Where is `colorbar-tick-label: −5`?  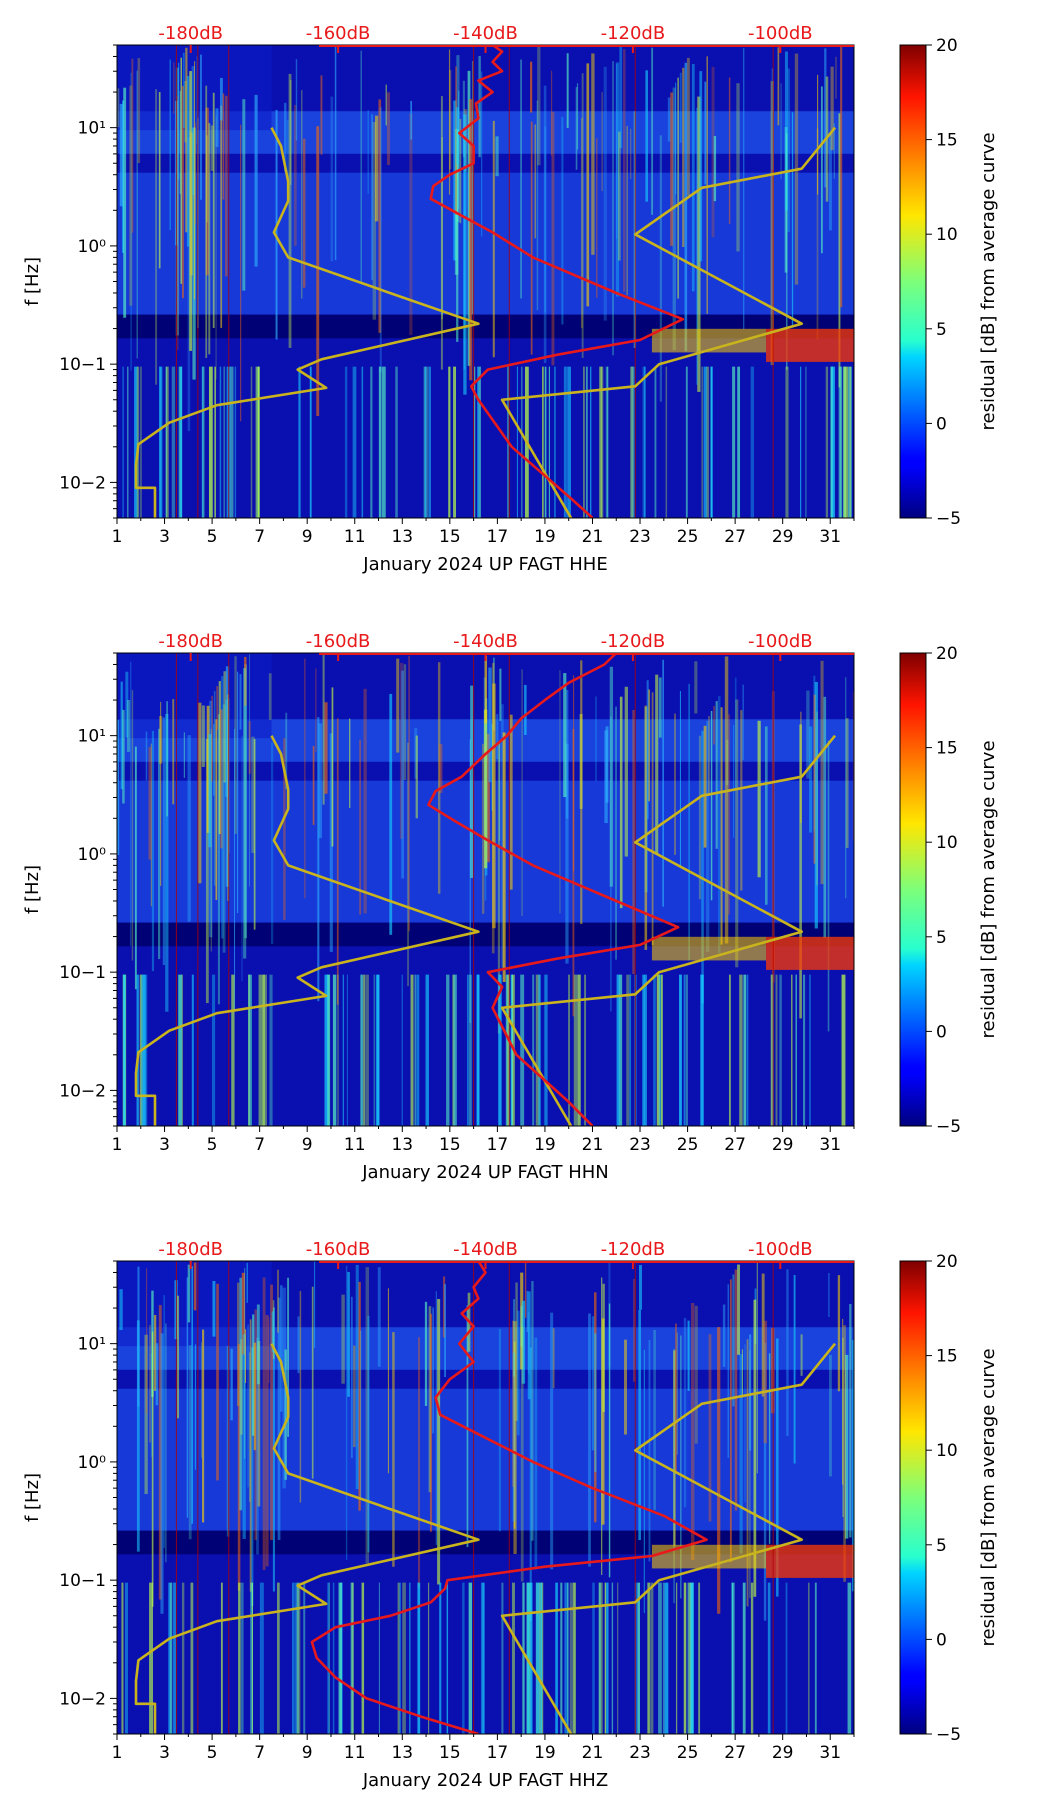
colorbar-tick-label: −5 is located at coordinates (948, 1735).